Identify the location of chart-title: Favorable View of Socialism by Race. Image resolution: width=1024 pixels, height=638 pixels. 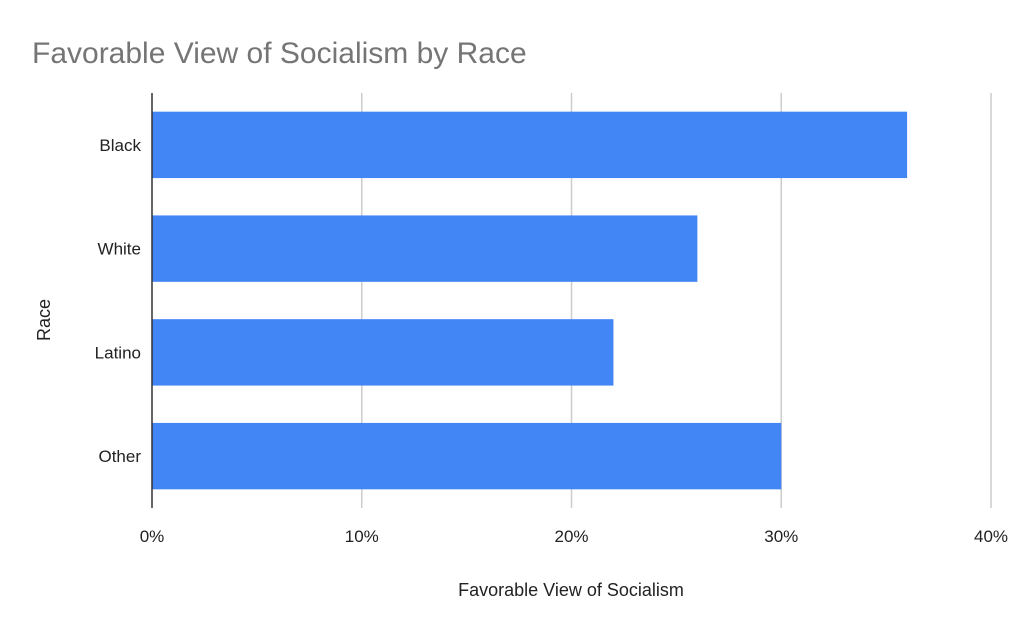
(279, 53).